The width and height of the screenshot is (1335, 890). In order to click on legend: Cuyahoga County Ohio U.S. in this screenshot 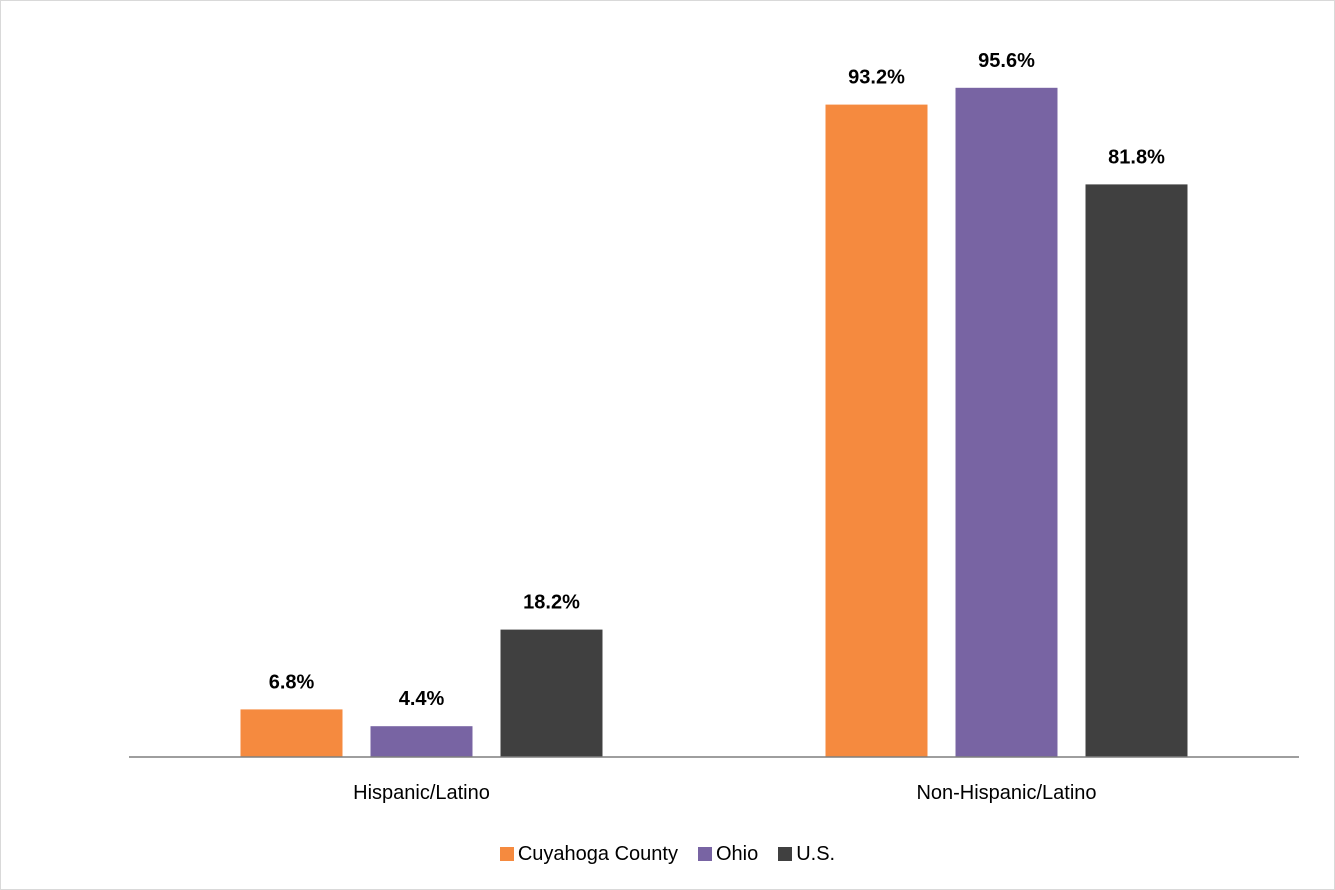, I will do `click(667, 854)`.